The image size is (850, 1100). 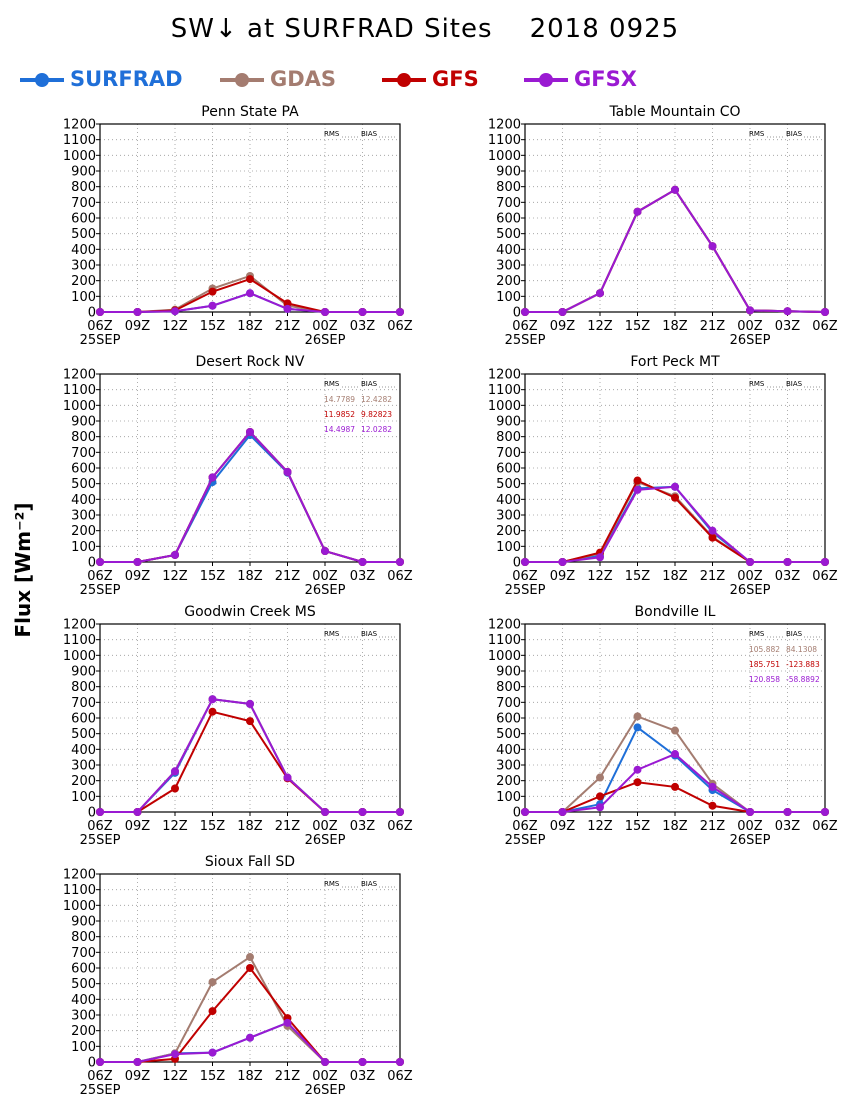 I want to click on panel-title: Bondville IL, so click(x=675, y=612).